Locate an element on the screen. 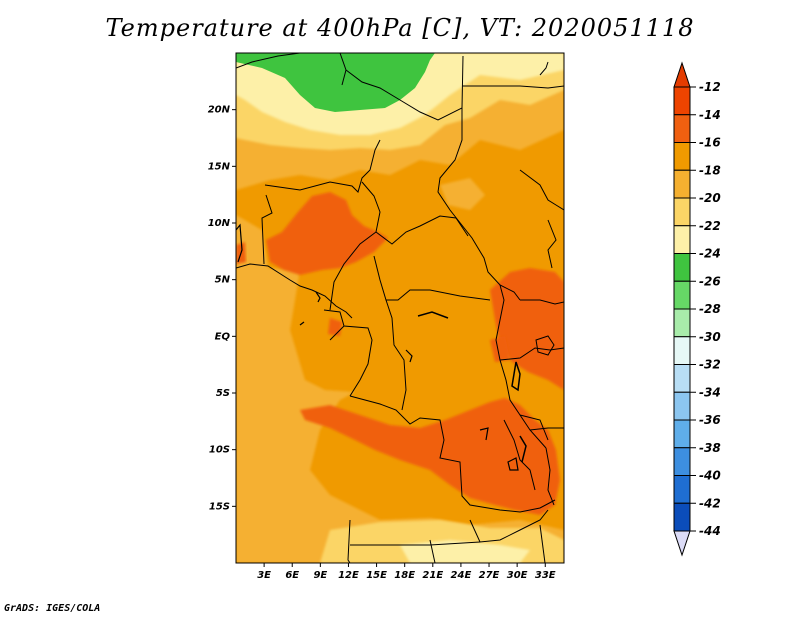 This screenshot has width=800, height=618. x-tick-label: 12E is located at coordinates (348, 575).